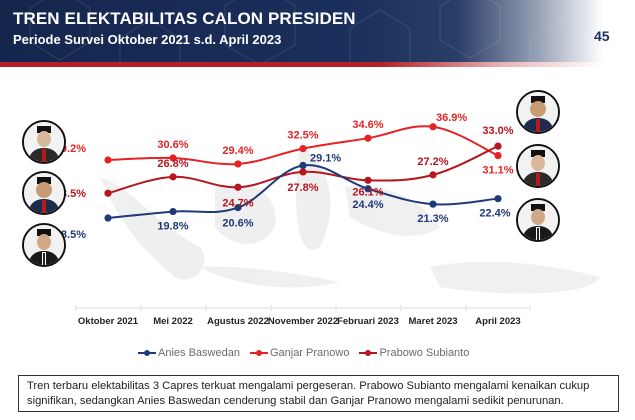 This screenshot has height=420, width=635. What do you see at coordinates (325, 158) in the screenshot?
I see `data-label-anies: 29.1%` at bounding box center [325, 158].